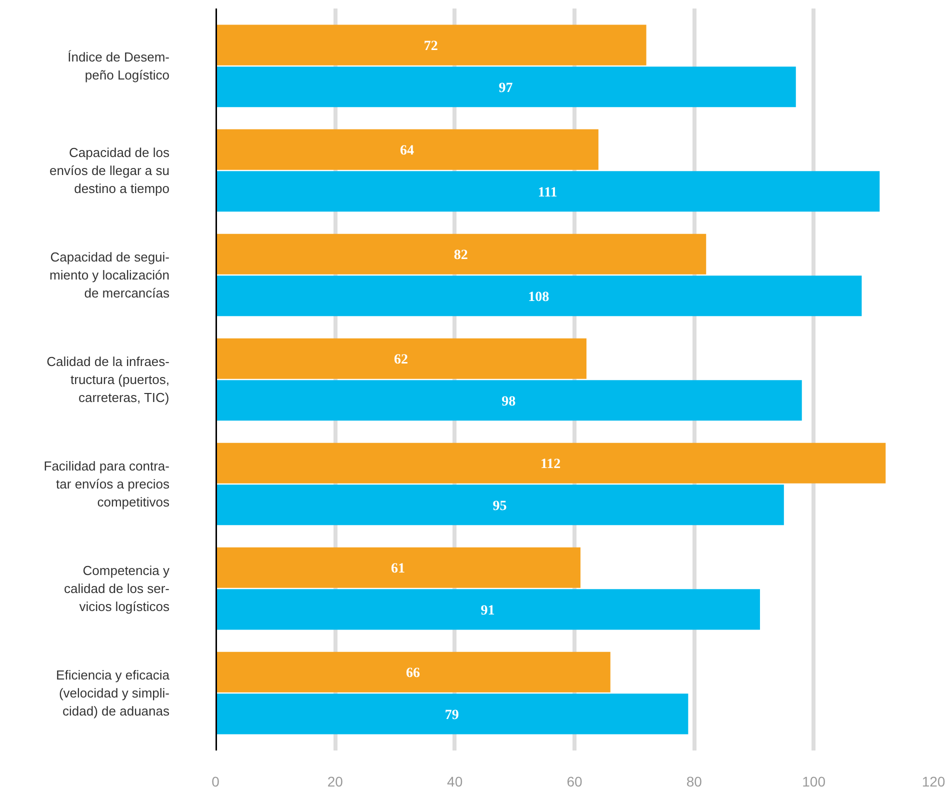 The width and height of the screenshot is (951, 805). What do you see at coordinates (216, 782) in the screenshot?
I see `x-tick-label: 0` at bounding box center [216, 782].